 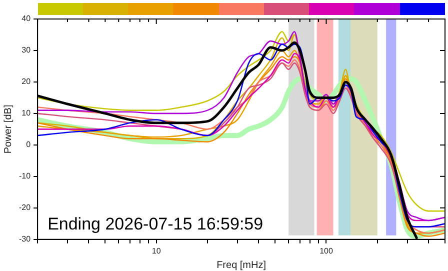 I want to click on y-axis-title: Power [dB], so click(x=8, y=129).